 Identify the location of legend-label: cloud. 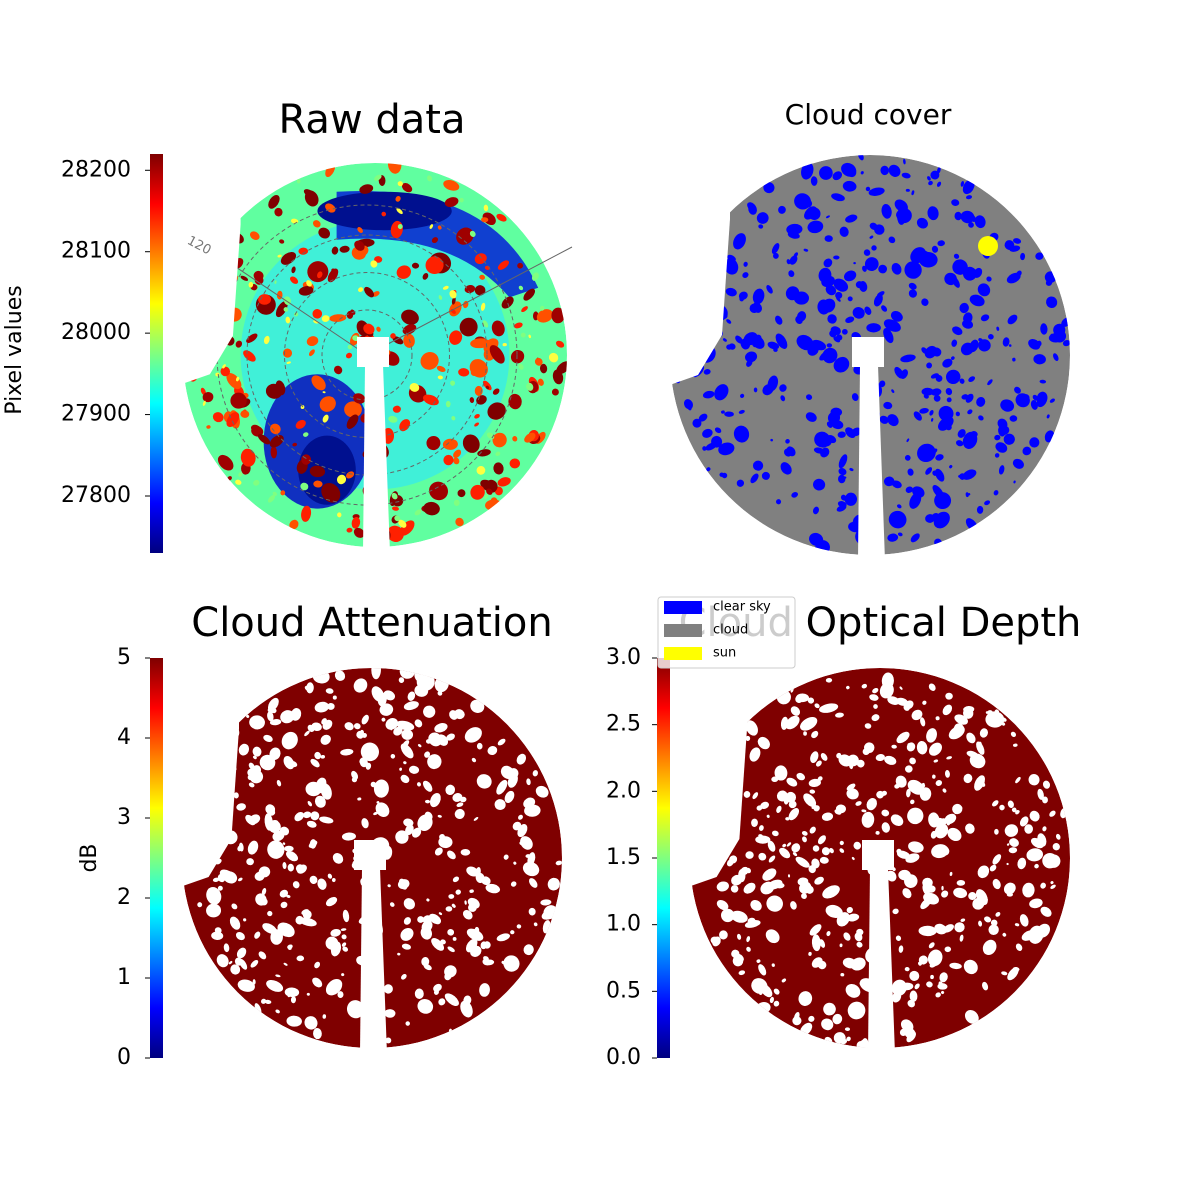
(730, 630).